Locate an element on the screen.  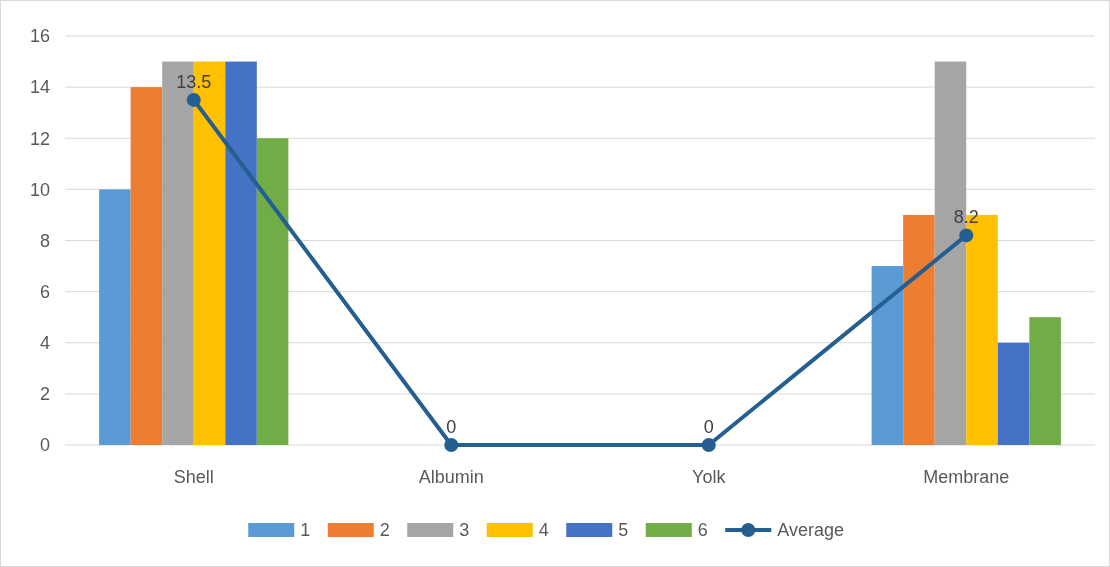
y-tick-label: 14 is located at coordinates (39, 87).